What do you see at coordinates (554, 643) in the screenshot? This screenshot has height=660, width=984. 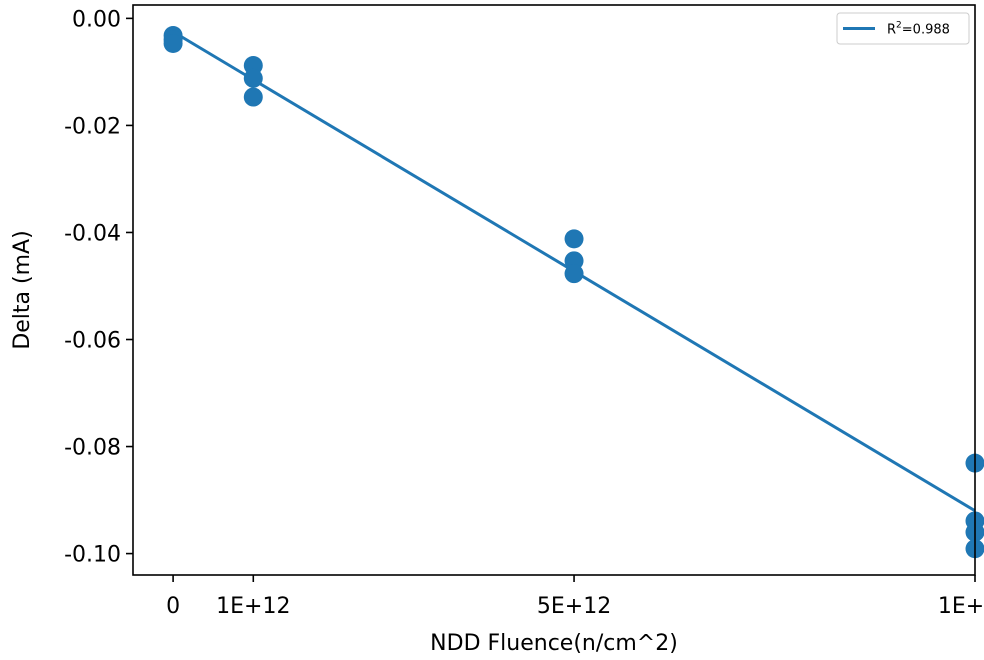 I see `x-axis-label: NDD Fluence(n/cm^2)` at bounding box center [554, 643].